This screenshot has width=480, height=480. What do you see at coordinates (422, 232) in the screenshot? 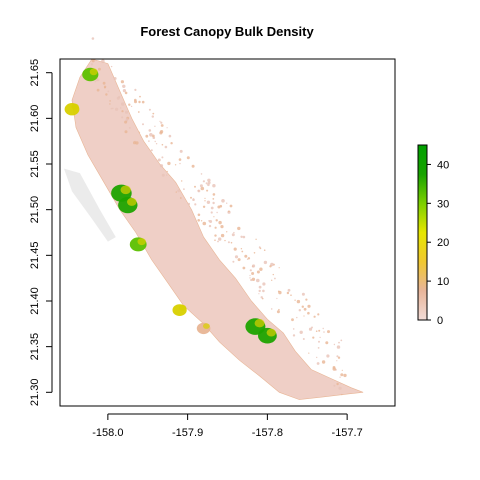
I see `legend-colorbar` at bounding box center [422, 232].